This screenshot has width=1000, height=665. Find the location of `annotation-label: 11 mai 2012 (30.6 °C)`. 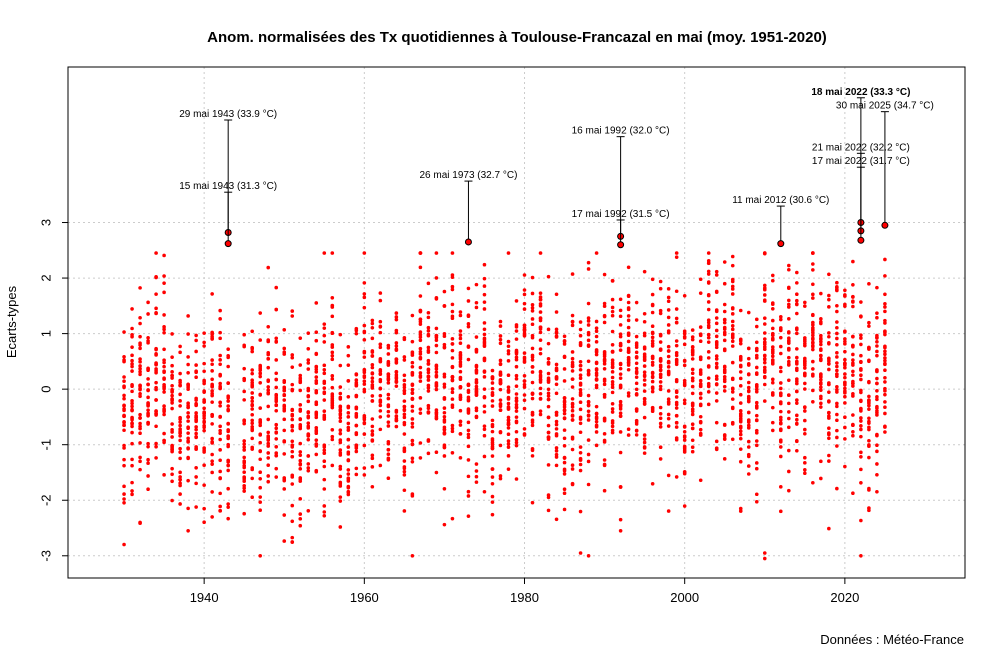

annotation-label: 11 mai 2012 (30.6 °C) is located at coordinates (780, 200).